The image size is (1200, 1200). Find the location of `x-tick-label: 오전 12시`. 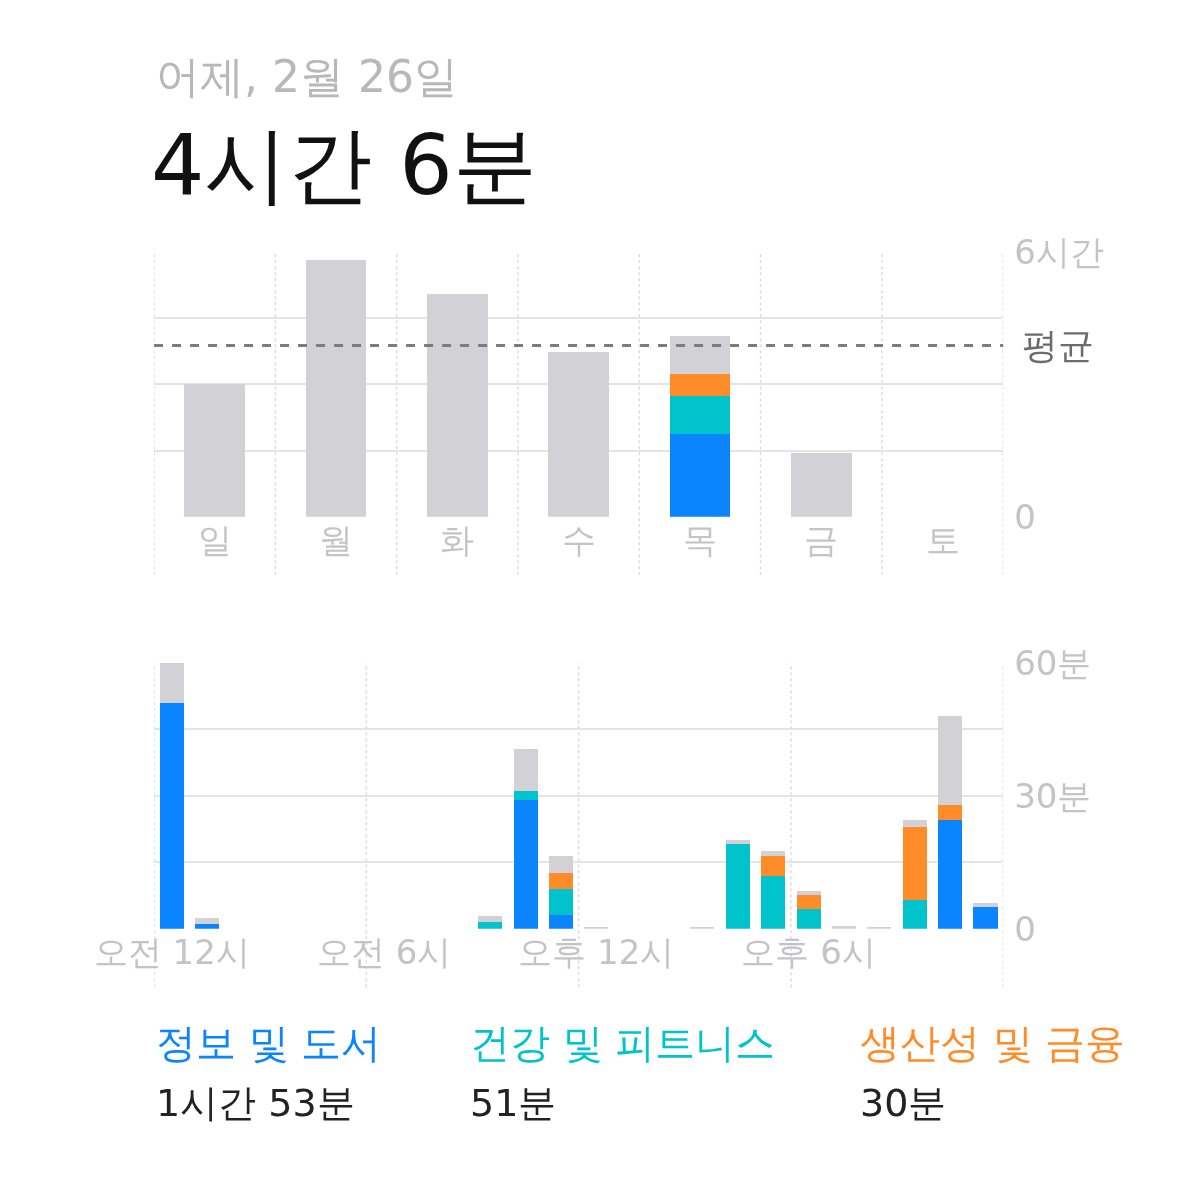

x-tick-label: 오전 12시 is located at coordinates (171, 951).